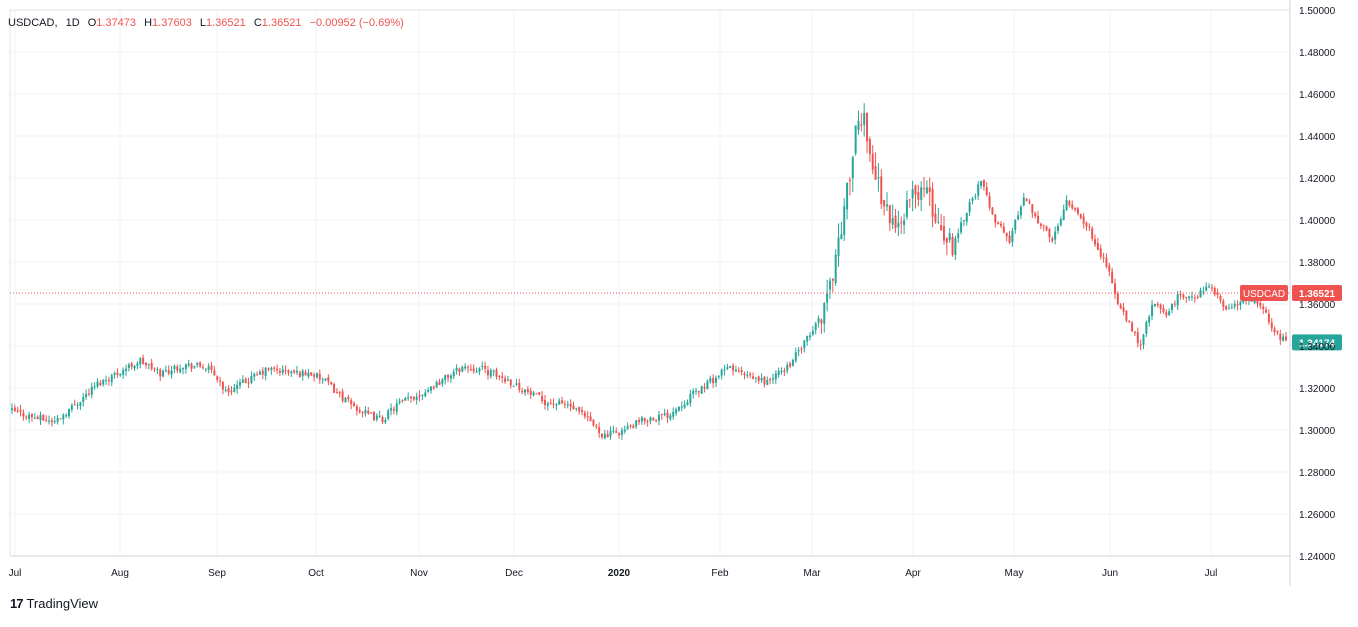  What do you see at coordinates (1317, 95) in the screenshot?
I see `y-tick-label: 1.46000` at bounding box center [1317, 95].